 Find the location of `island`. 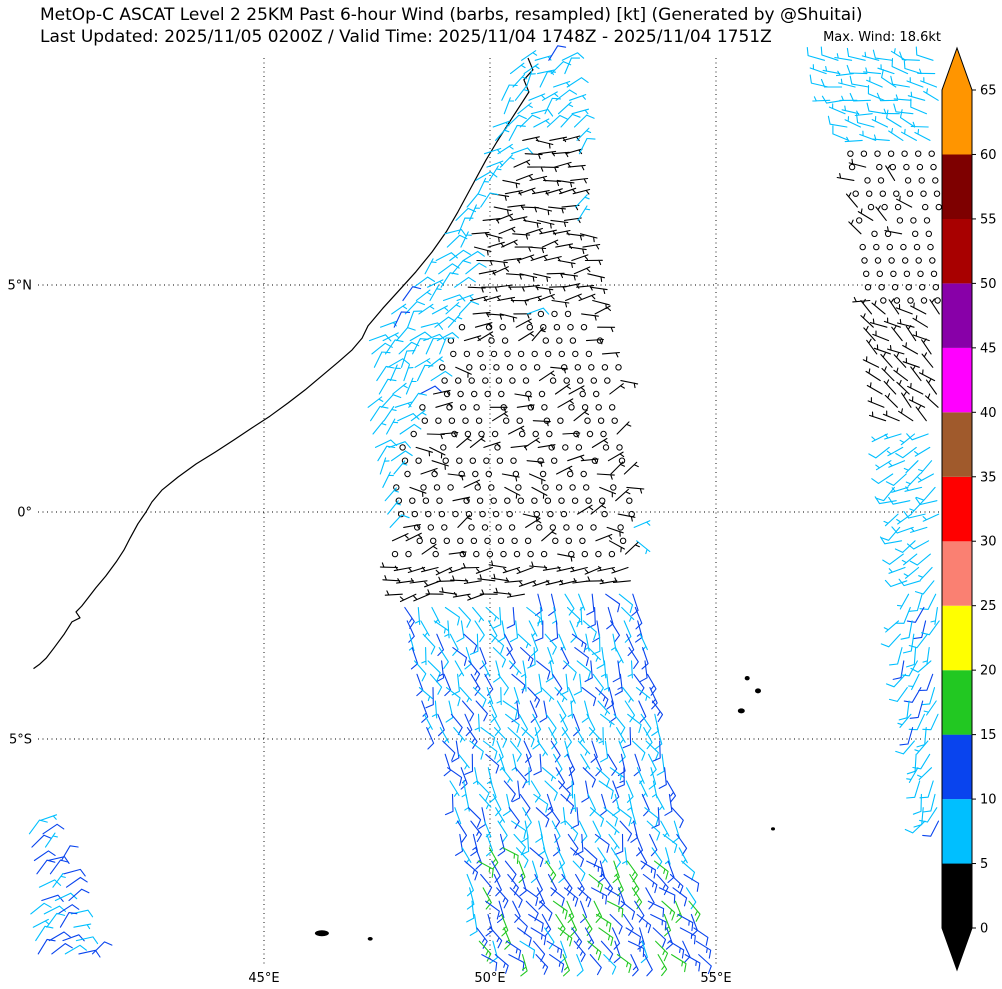

island is located at coordinates (370, 939).